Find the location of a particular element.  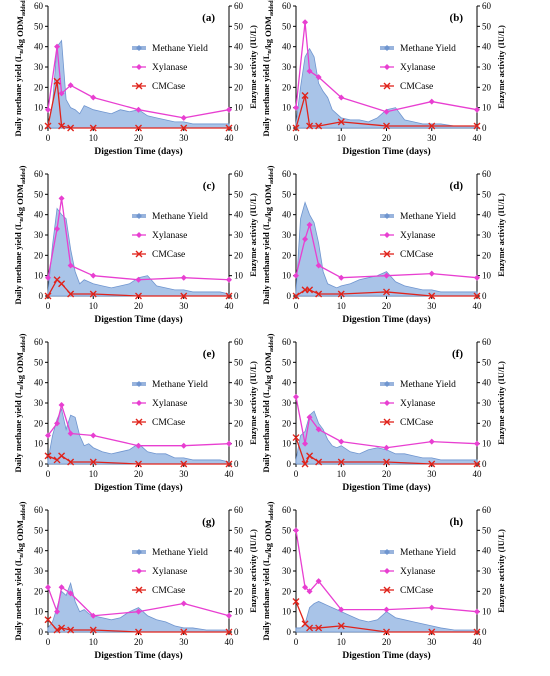

xylanase-line is located at coordinates (138, 238).